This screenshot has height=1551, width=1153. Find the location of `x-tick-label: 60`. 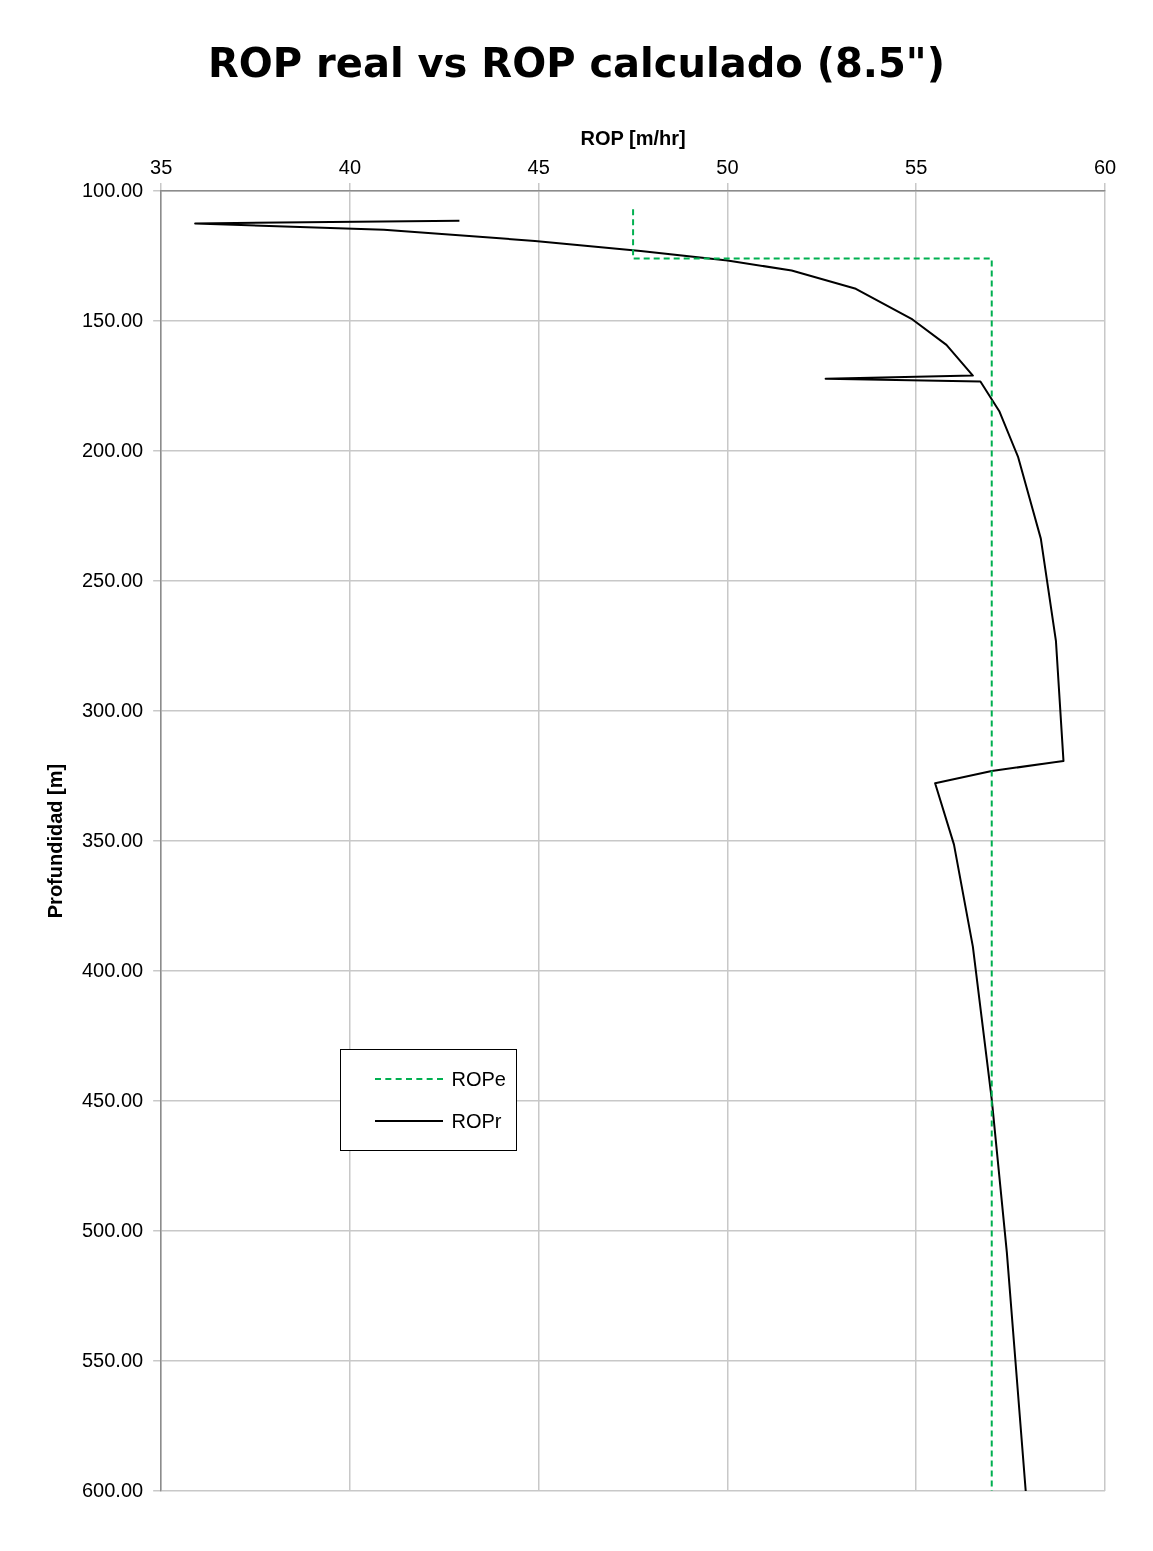

x-tick-label: 60 is located at coordinates (1105, 166).